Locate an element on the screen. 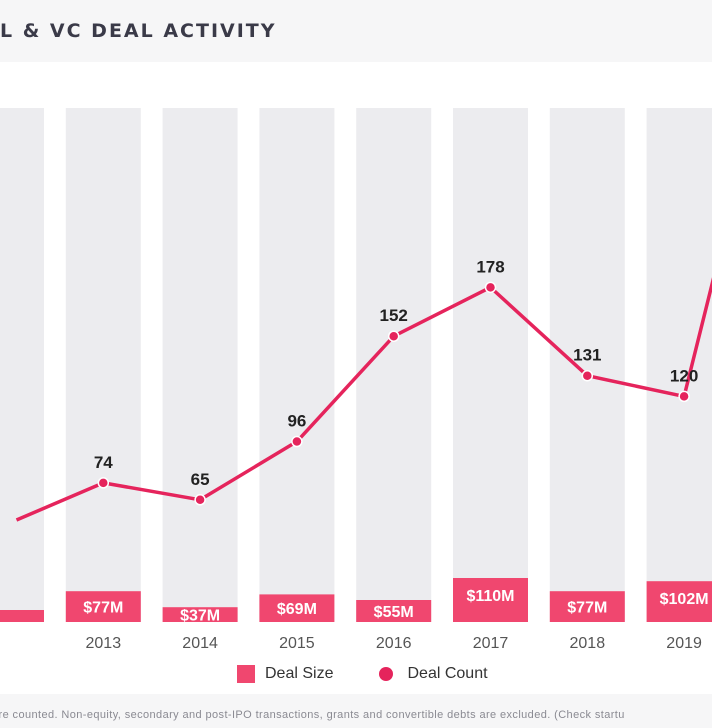 The height and width of the screenshot is (728, 712). x-tick-label: 2018 is located at coordinates (588, 643).